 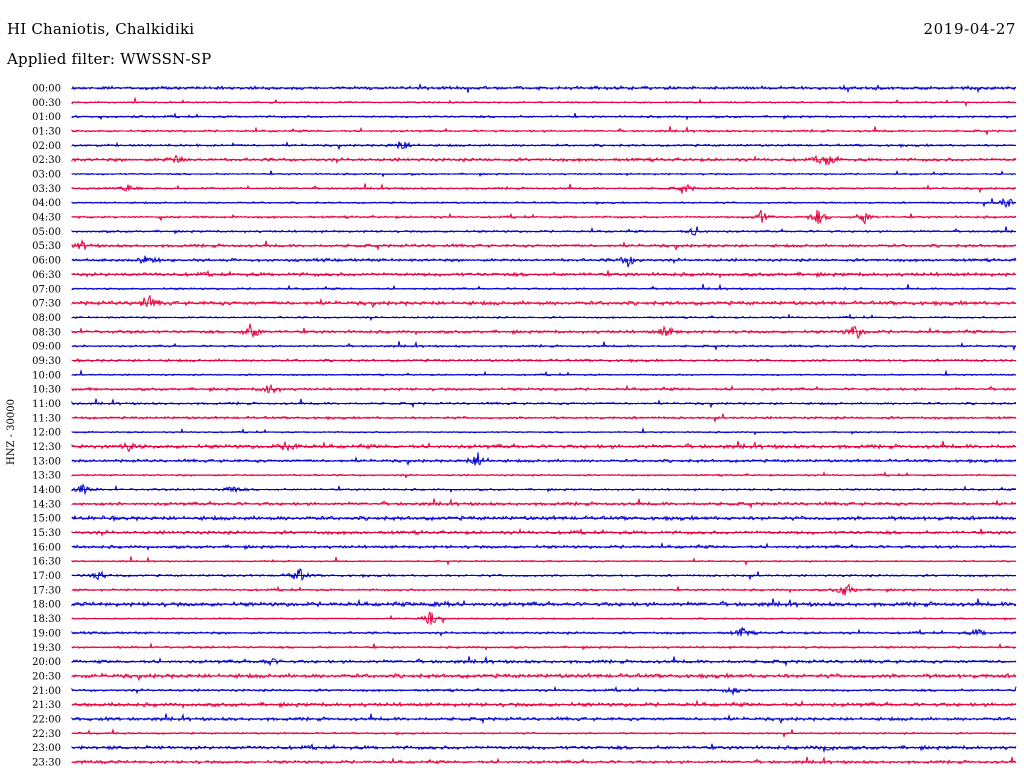 What do you see at coordinates (46, 203) in the screenshot?
I see `time-label: 04:00` at bounding box center [46, 203].